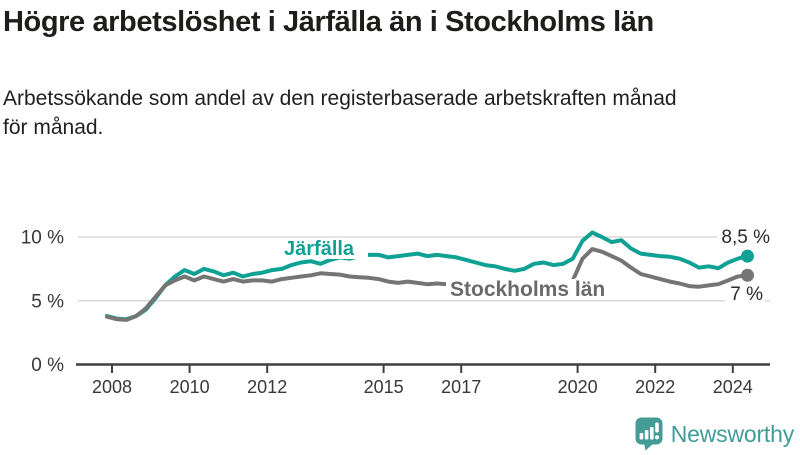 This screenshot has height=455, width=800. What do you see at coordinates (267, 387) in the screenshot?
I see `x-tick-label: 2012` at bounding box center [267, 387].